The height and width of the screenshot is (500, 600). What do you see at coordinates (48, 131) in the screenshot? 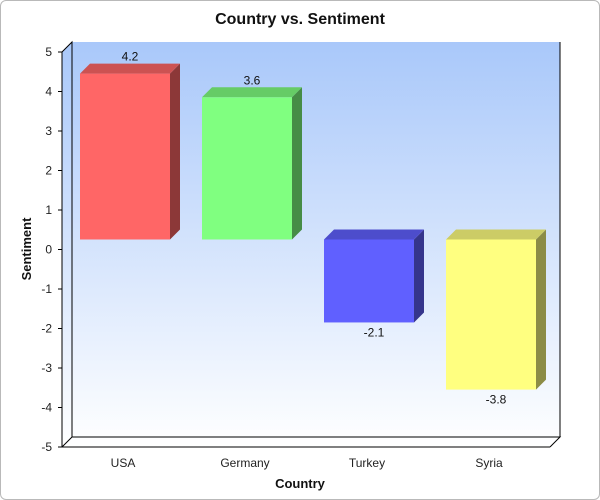
I see `y-tick-label: 3` at bounding box center [48, 131].